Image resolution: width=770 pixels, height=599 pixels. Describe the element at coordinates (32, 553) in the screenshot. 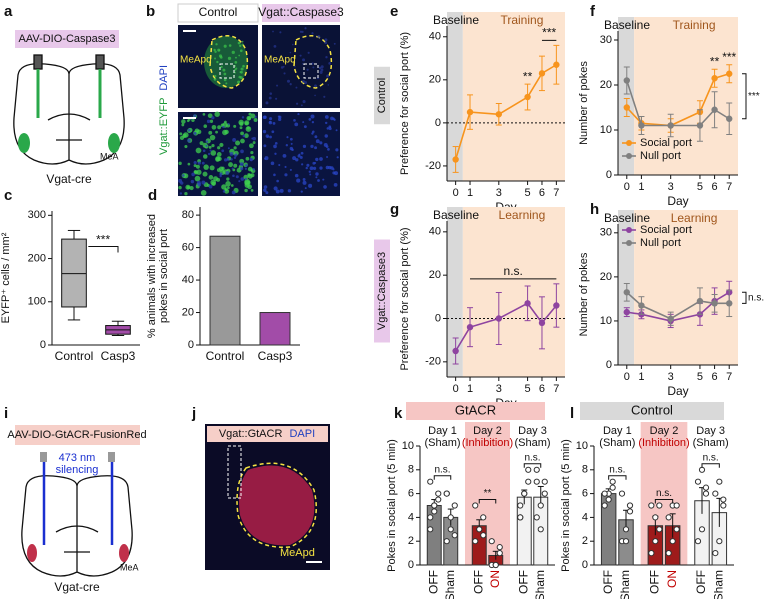

I see `expression-site` at that location.